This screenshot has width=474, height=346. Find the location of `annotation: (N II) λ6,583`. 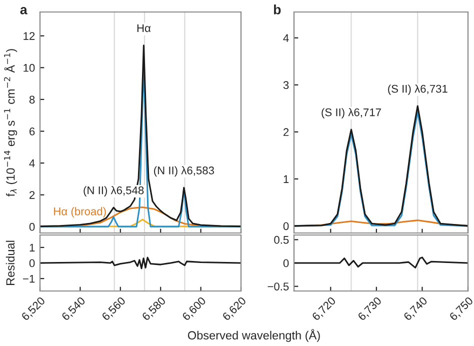

annotation: (N II) λ6,583 is located at coordinates (184, 171).